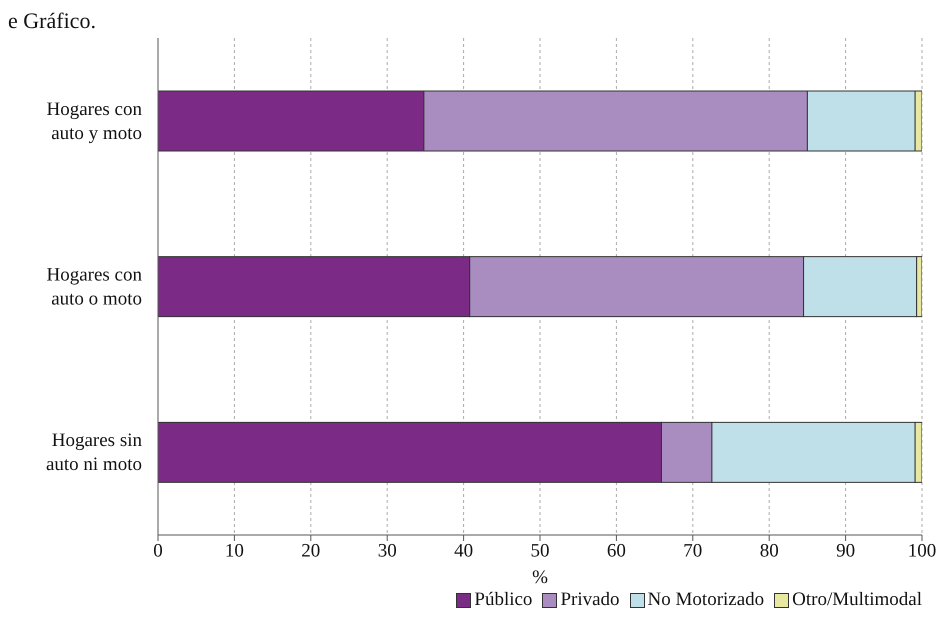 This screenshot has height=619, width=950. What do you see at coordinates (94, 453) in the screenshot?
I see `y-tick-label: Hogares sin auto ni moto` at bounding box center [94, 453].